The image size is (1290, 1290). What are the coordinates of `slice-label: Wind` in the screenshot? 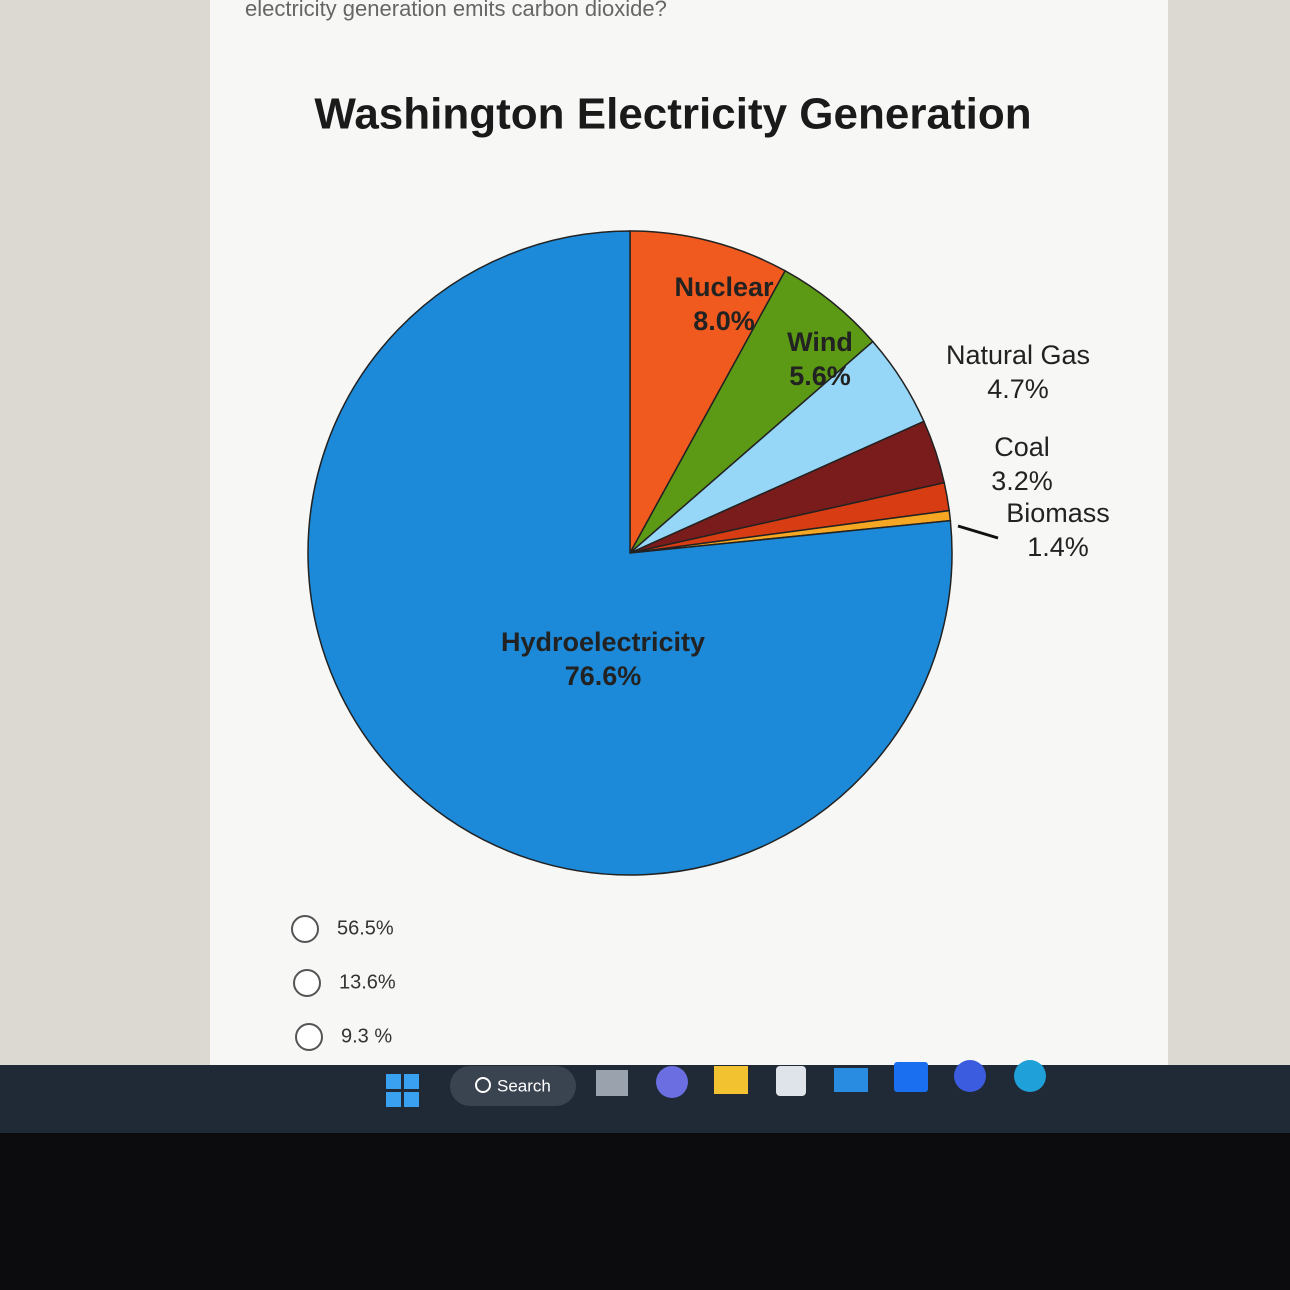 It's located at (820, 342).